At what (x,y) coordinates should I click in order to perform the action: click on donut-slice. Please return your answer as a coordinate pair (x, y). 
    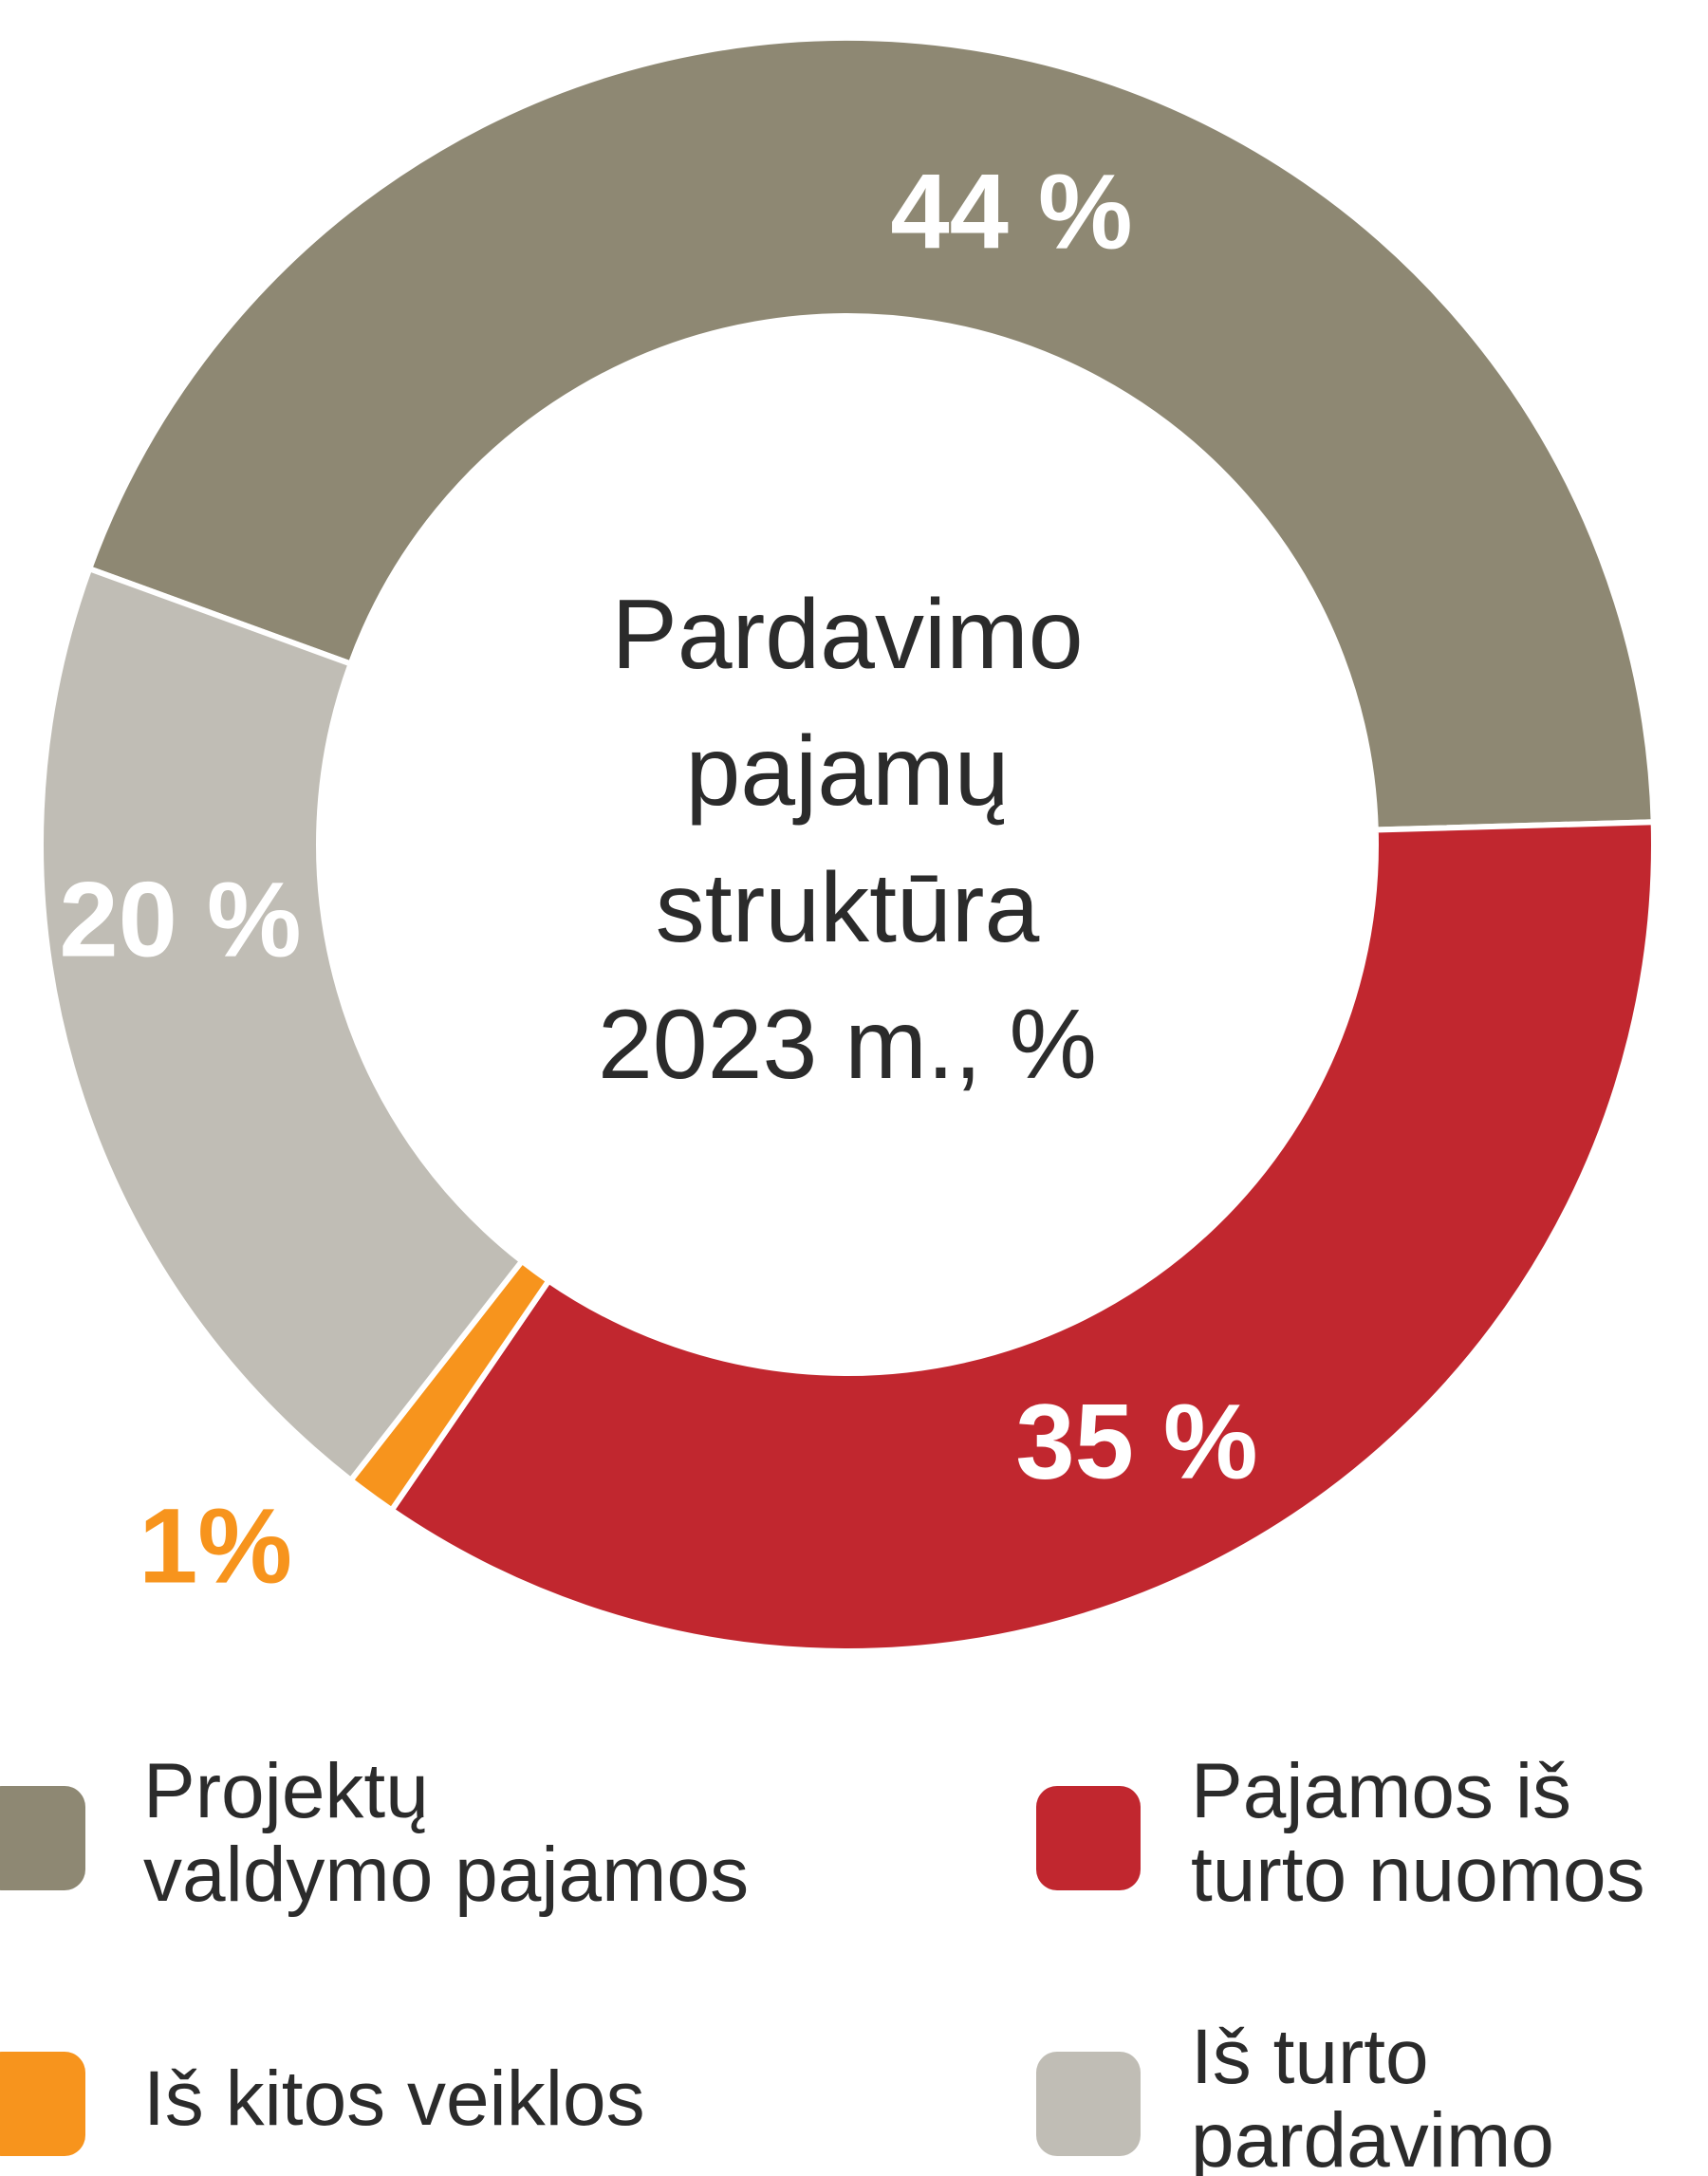
    Looking at the image, I should click on (282, 1025).